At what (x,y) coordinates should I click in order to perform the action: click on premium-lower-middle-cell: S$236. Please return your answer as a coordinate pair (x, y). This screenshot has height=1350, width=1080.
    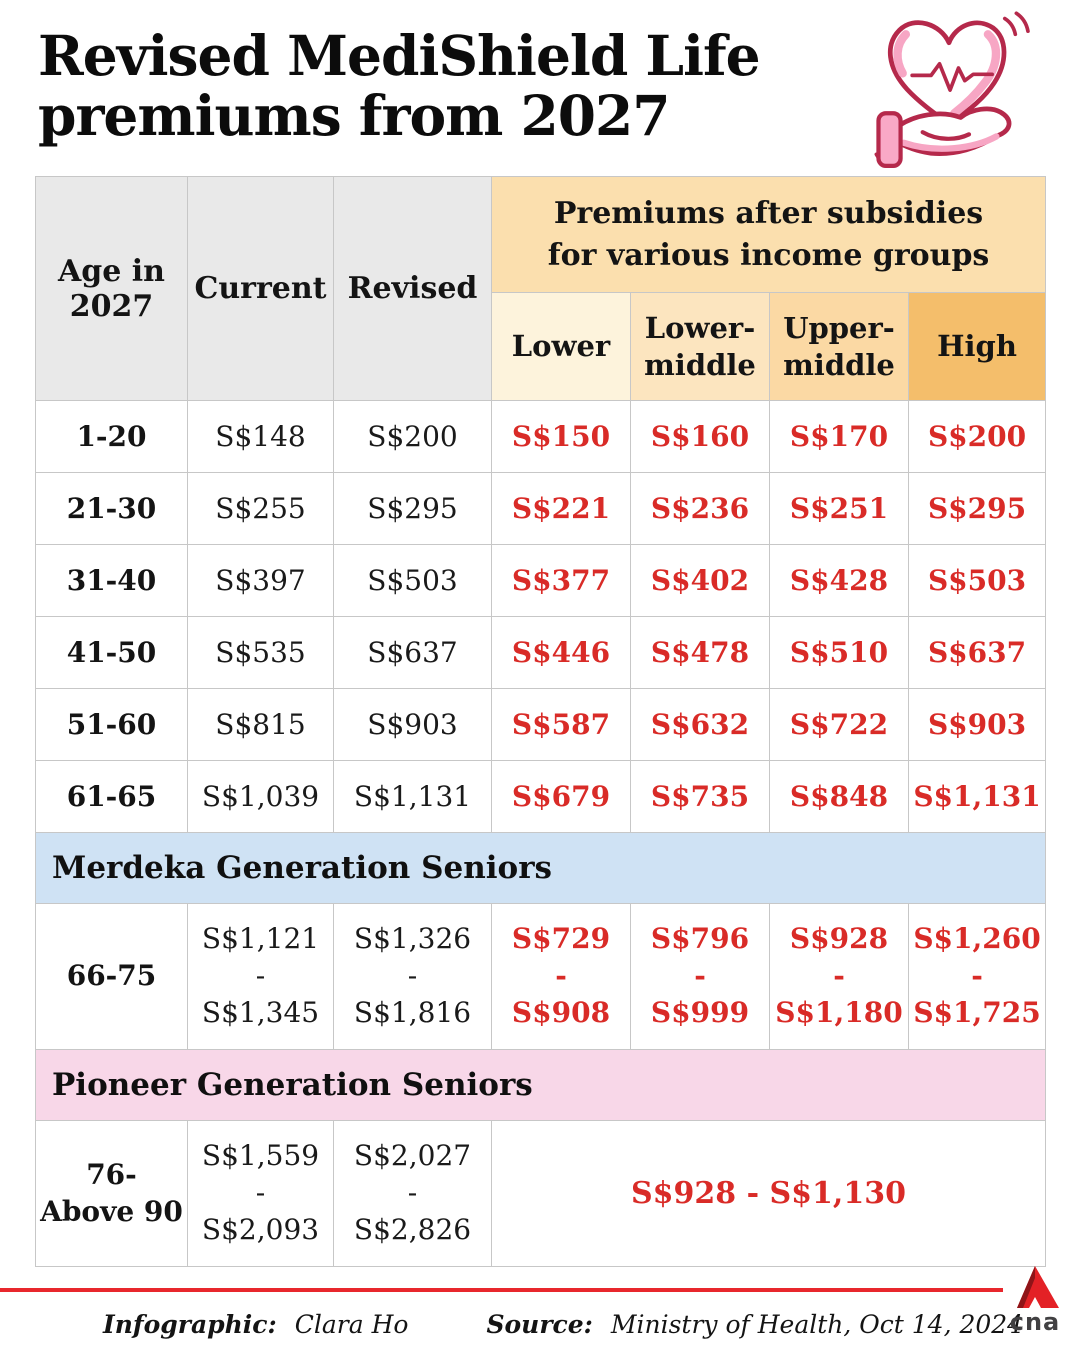
    Looking at the image, I should click on (700, 508).